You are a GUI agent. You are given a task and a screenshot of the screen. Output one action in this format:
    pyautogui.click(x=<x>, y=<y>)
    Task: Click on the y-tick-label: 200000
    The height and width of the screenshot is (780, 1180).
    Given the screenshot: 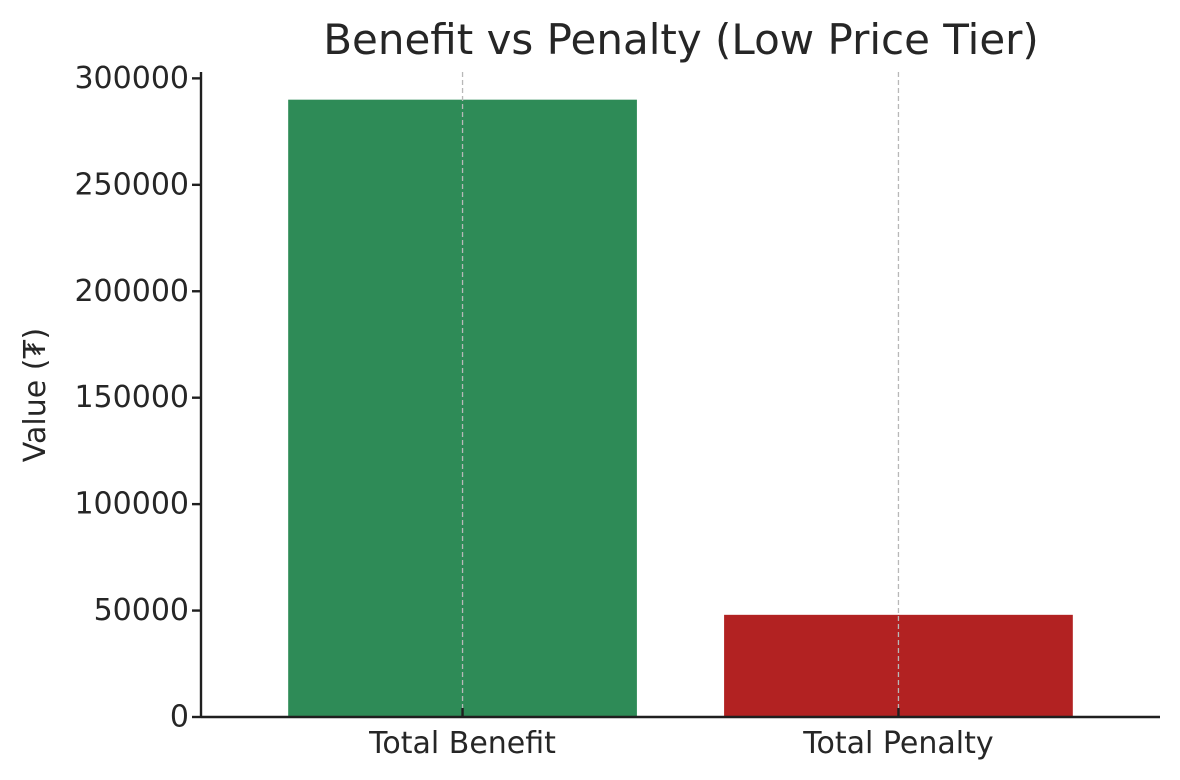 What is the action you would take?
    pyautogui.click(x=131, y=291)
    